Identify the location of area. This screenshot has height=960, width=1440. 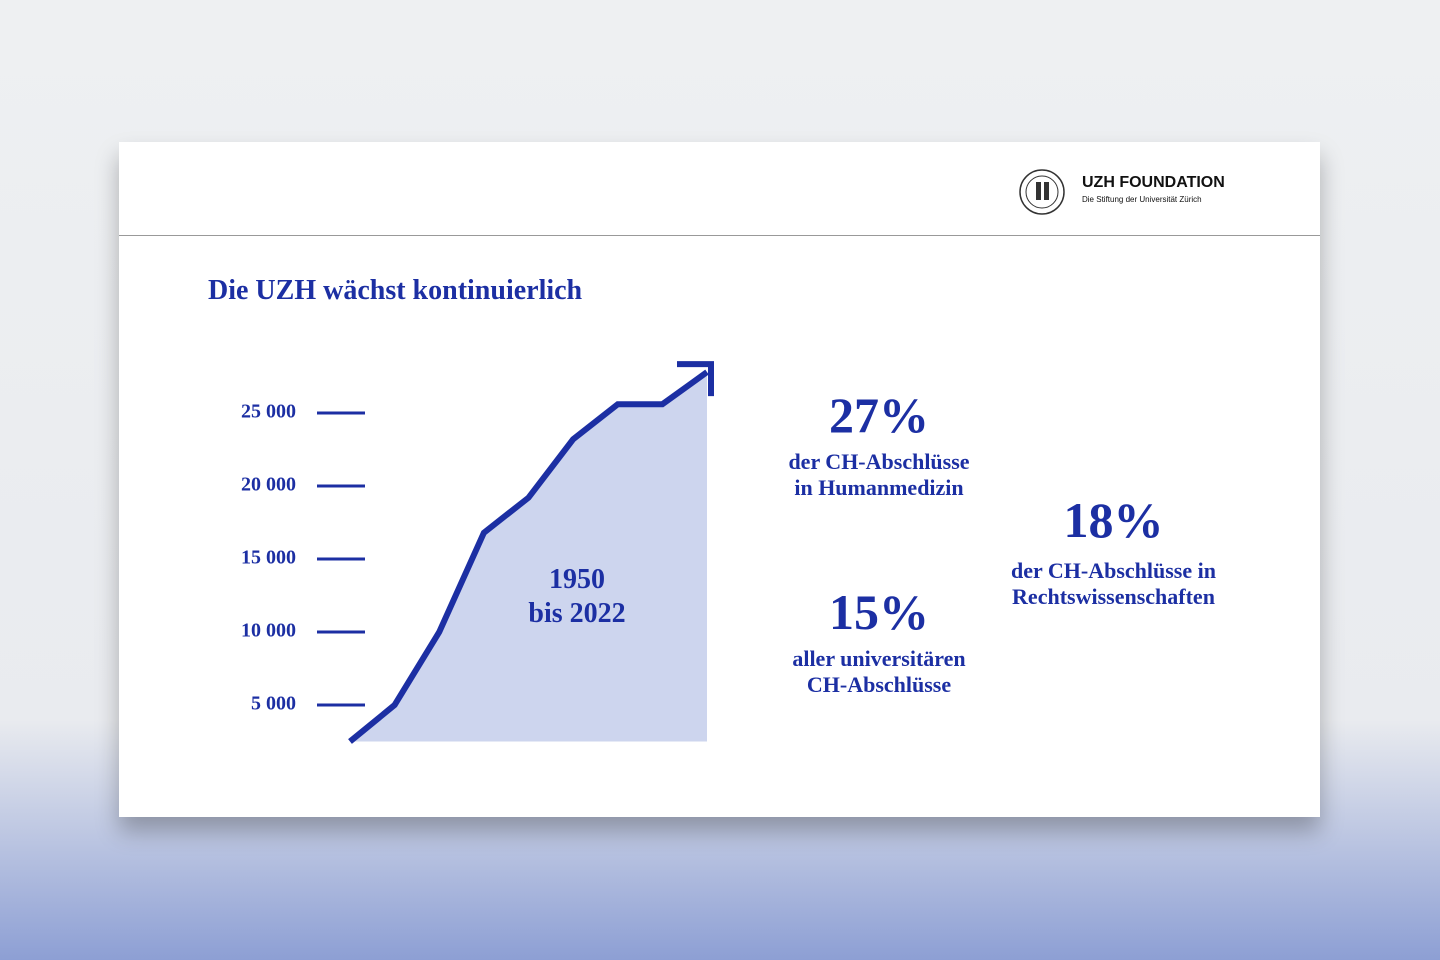
(528, 557).